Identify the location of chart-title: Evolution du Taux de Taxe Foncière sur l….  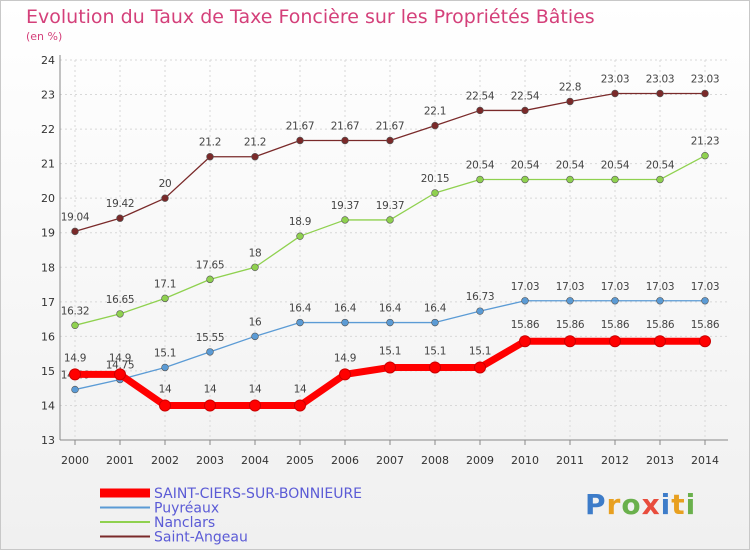
(310, 17).